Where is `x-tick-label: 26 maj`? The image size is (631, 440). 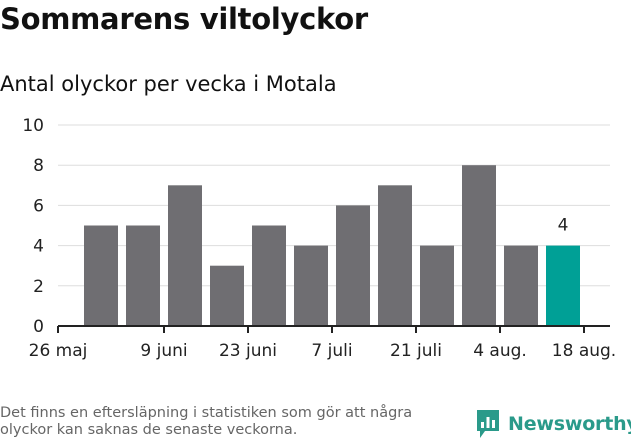
x-tick-label: 26 maj is located at coordinates (58, 351).